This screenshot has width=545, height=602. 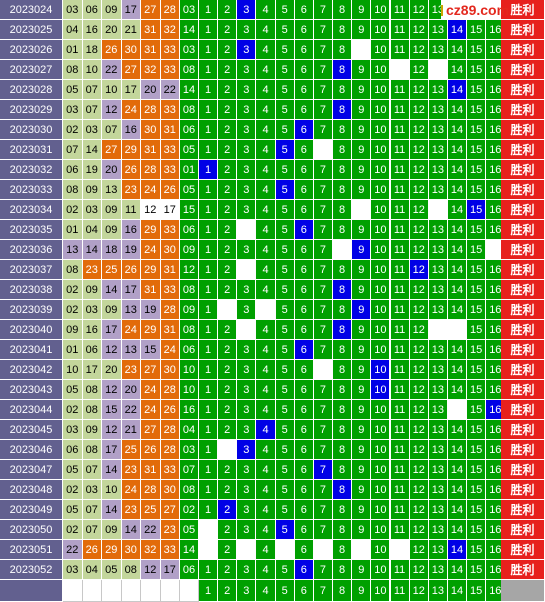 What do you see at coordinates (131, 530) in the screenshot?
I see `red-ball-cell: 14` at bounding box center [131, 530].